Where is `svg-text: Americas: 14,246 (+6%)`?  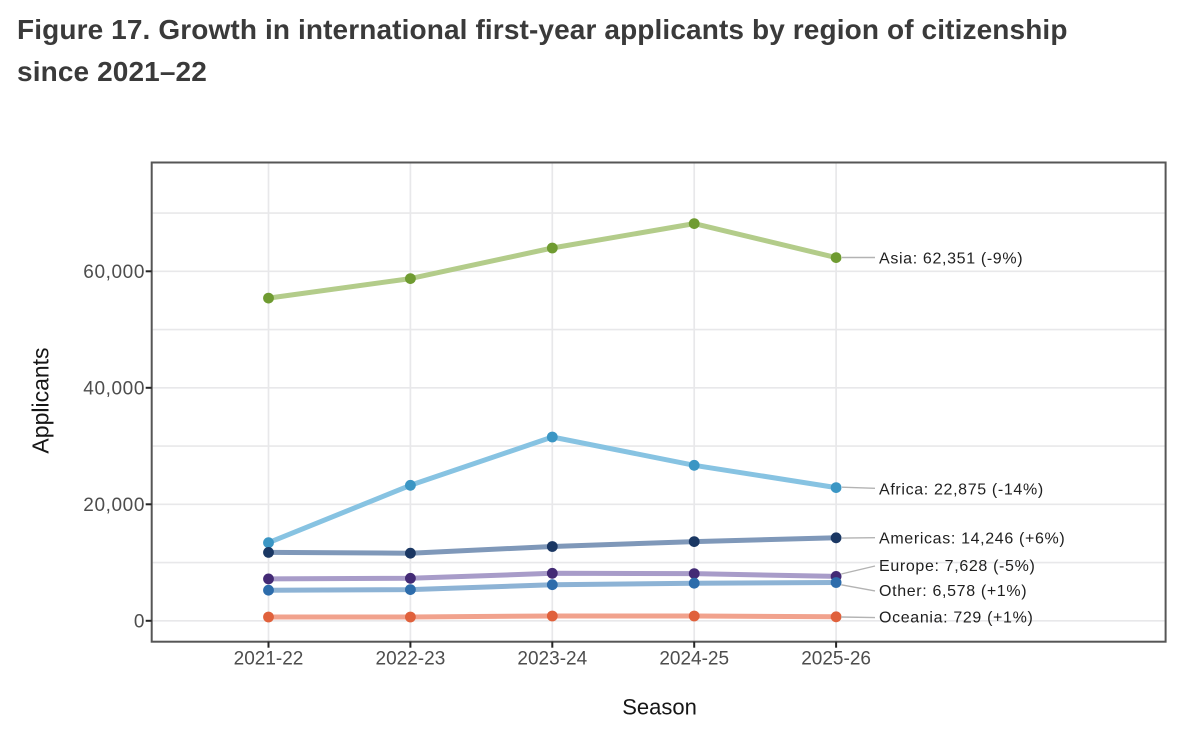
svg-text: Americas: 14,246 (+6%) is located at coordinates (972, 538).